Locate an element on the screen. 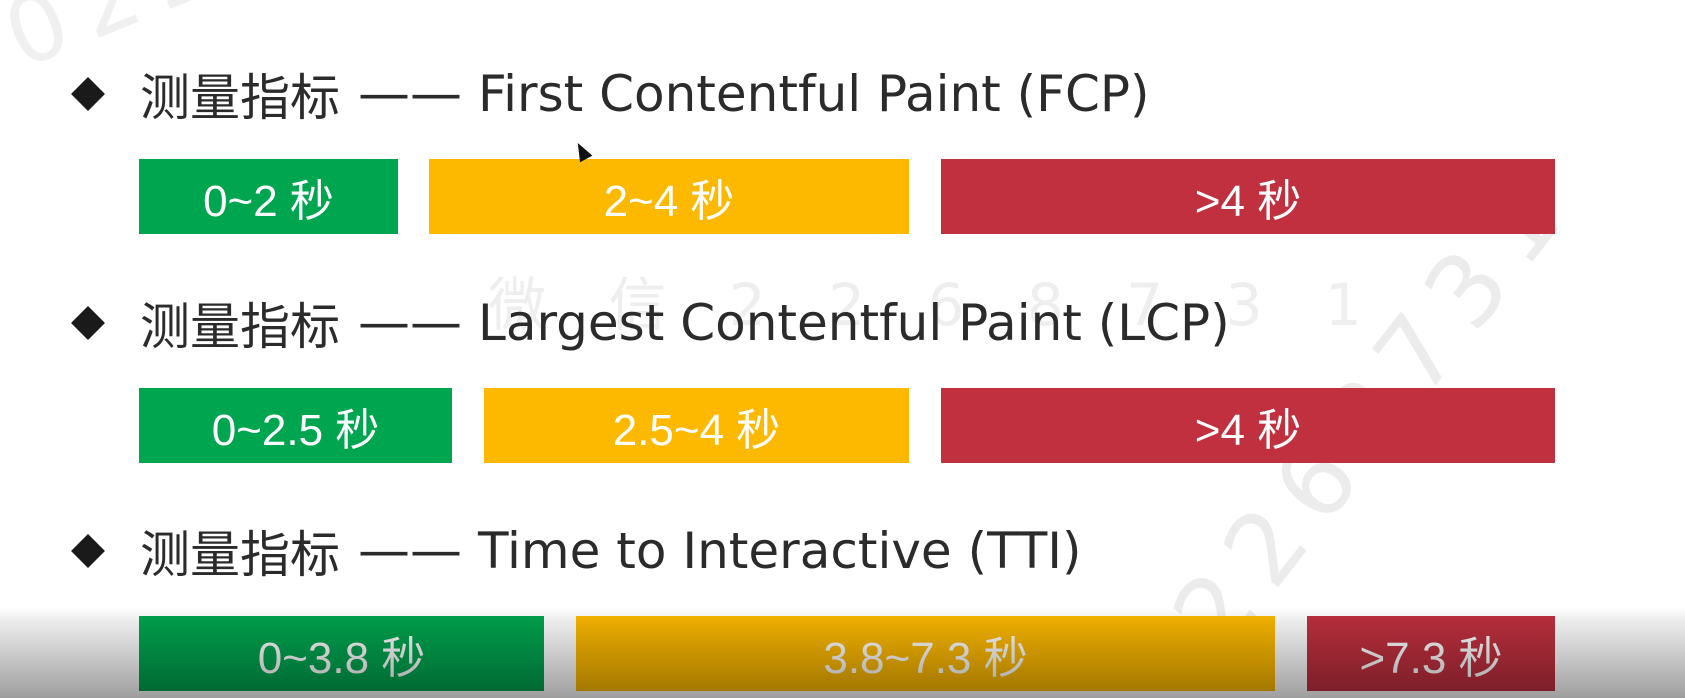 The width and height of the screenshot is (1685, 698). metric-title-tti: 测量指标 —— Time to Interactive (TTI) is located at coordinates (575, 552).